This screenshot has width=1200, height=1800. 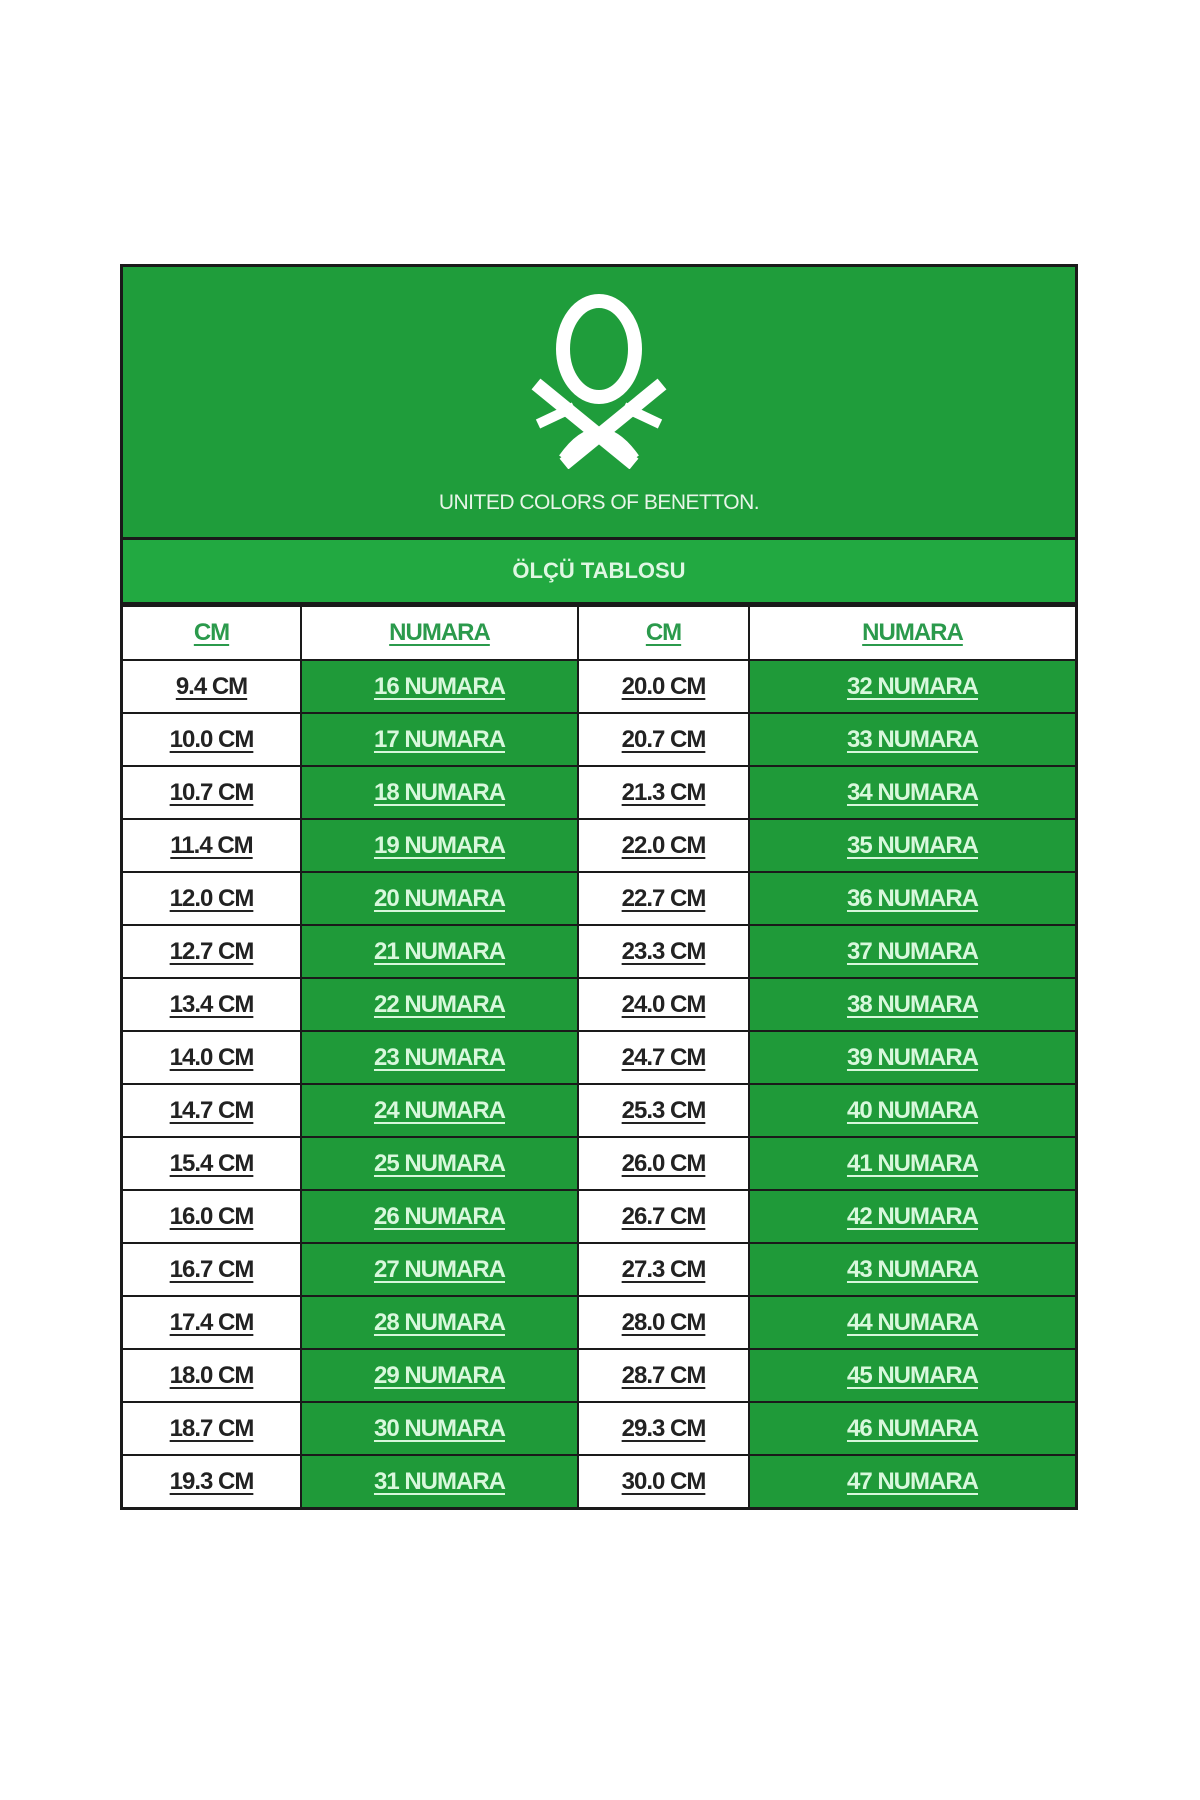 I want to click on numara-cell: 18 NUMARA, so click(x=439, y=792).